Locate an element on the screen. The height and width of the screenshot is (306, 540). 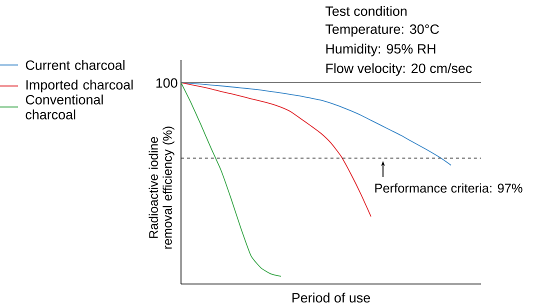
text: Humidity: 95% RH is located at coordinates (381, 50).